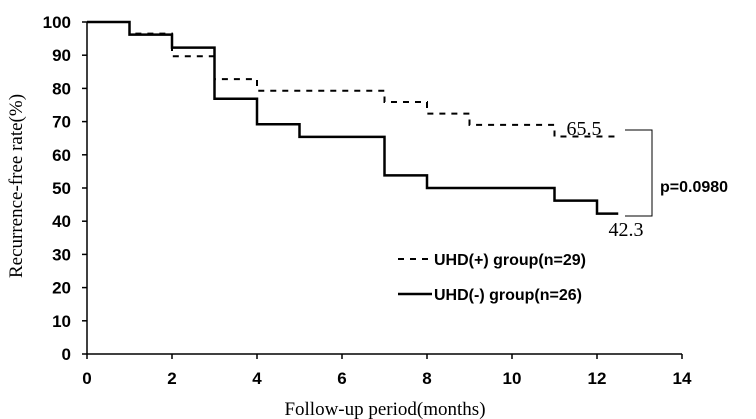 The width and height of the screenshot is (756, 419). What do you see at coordinates (384, 409) in the screenshot?
I see `x-axis-title: Follow-up period(months)` at bounding box center [384, 409].